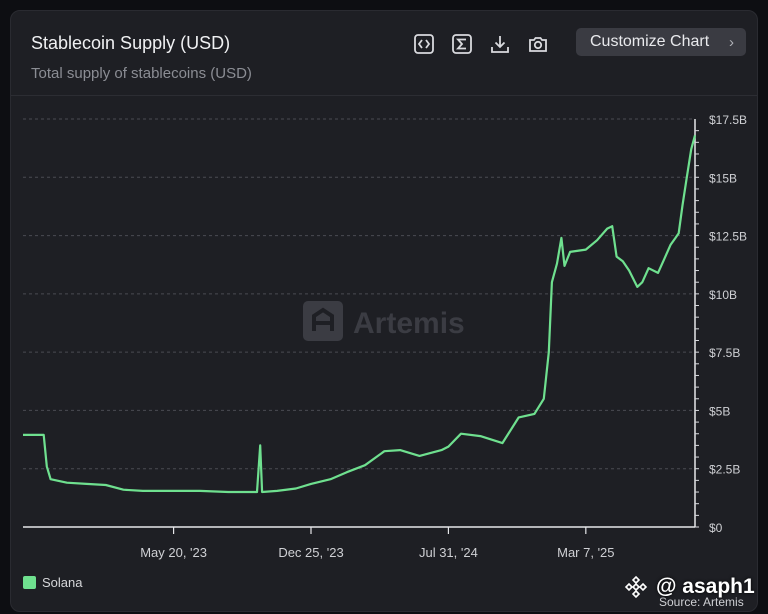 The image size is (768, 614). What do you see at coordinates (701, 602) in the screenshot?
I see `source-label: Source: Artemis` at bounding box center [701, 602].